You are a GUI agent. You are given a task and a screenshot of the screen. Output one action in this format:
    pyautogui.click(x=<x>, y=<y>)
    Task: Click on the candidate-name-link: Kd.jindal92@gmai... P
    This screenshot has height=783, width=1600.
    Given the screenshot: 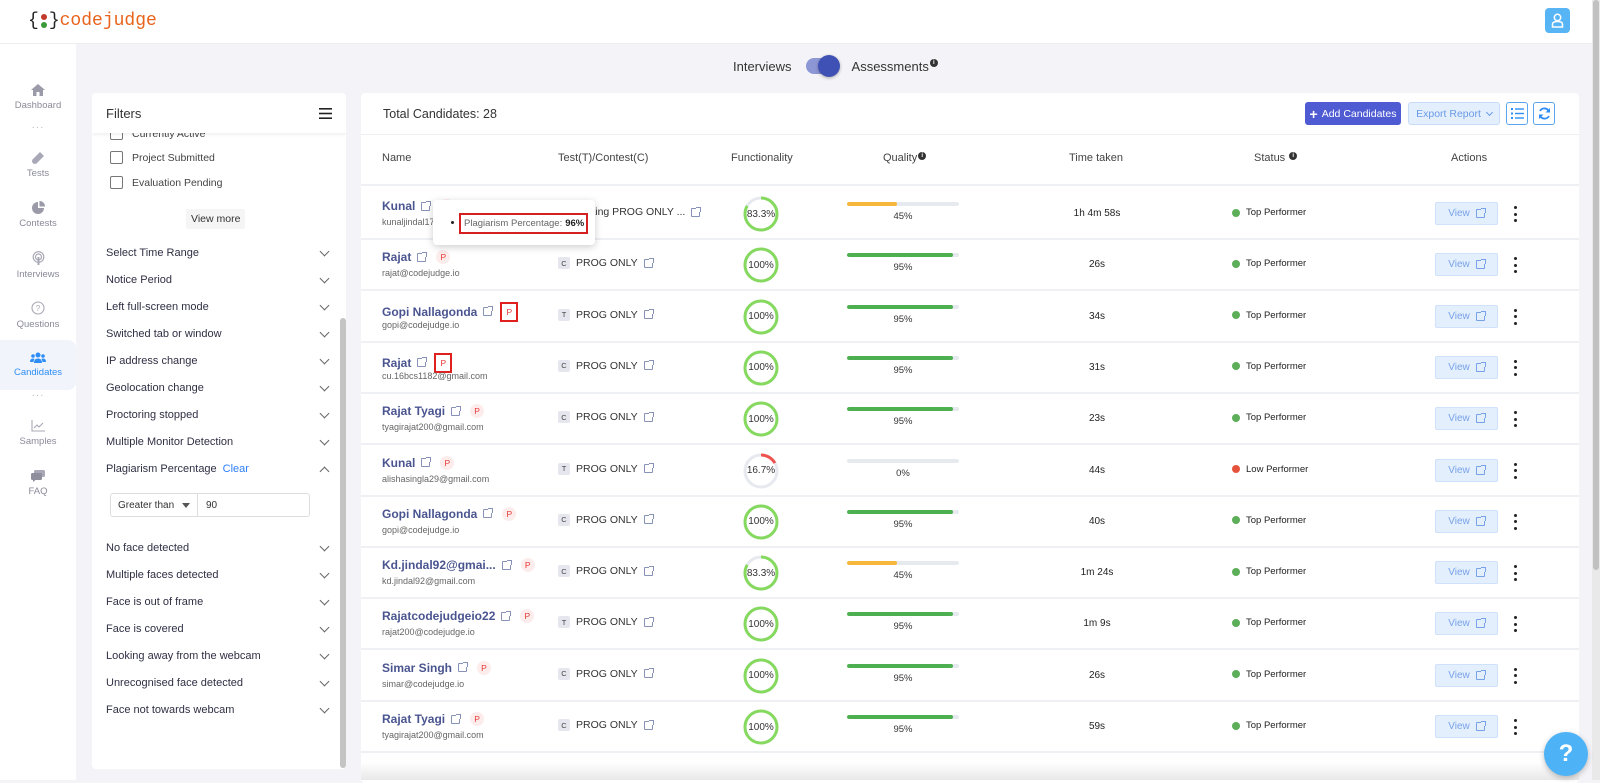 What is the action you would take?
    pyautogui.click(x=458, y=565)
    